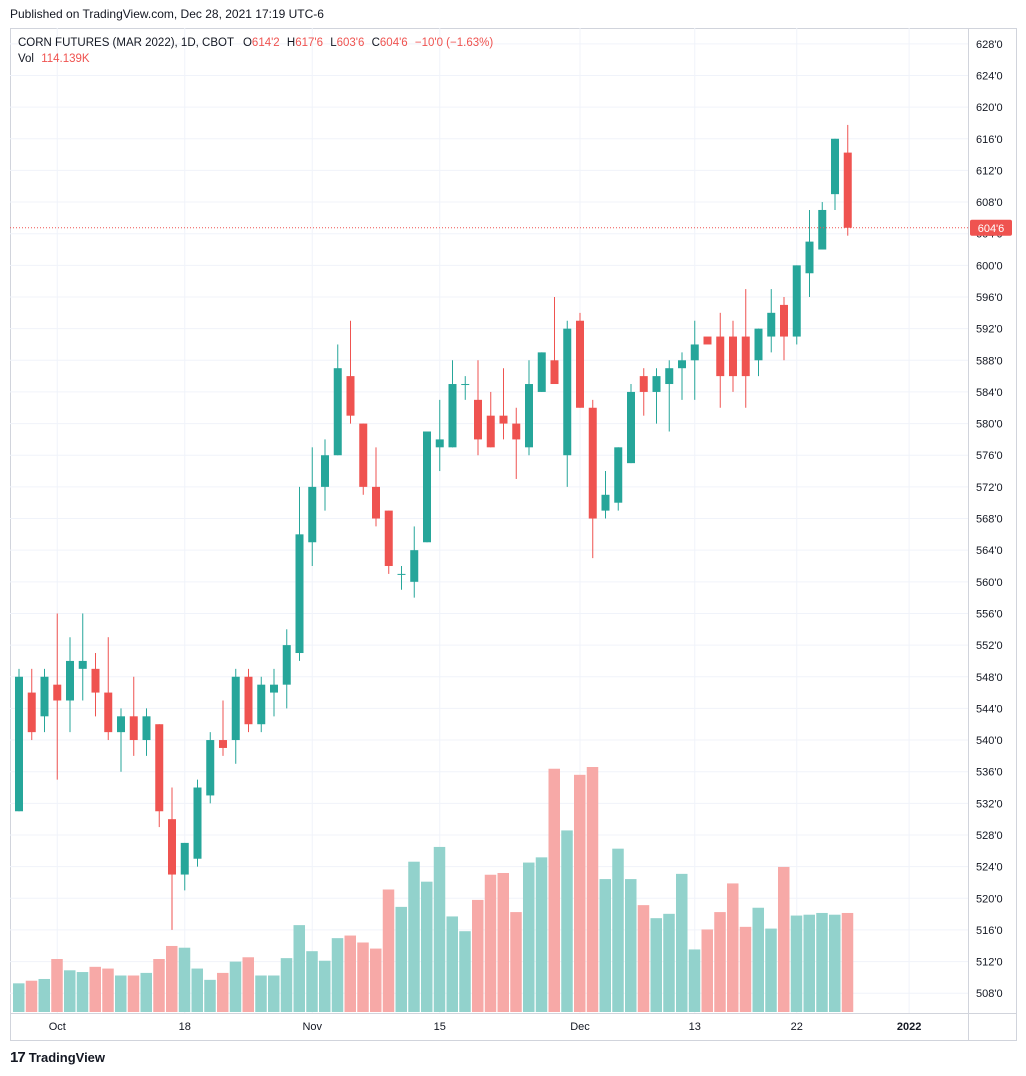 This screenshot has height=1076, width=1026. I want to click on tradingview-brand: TradingView, so click(67, 1057).